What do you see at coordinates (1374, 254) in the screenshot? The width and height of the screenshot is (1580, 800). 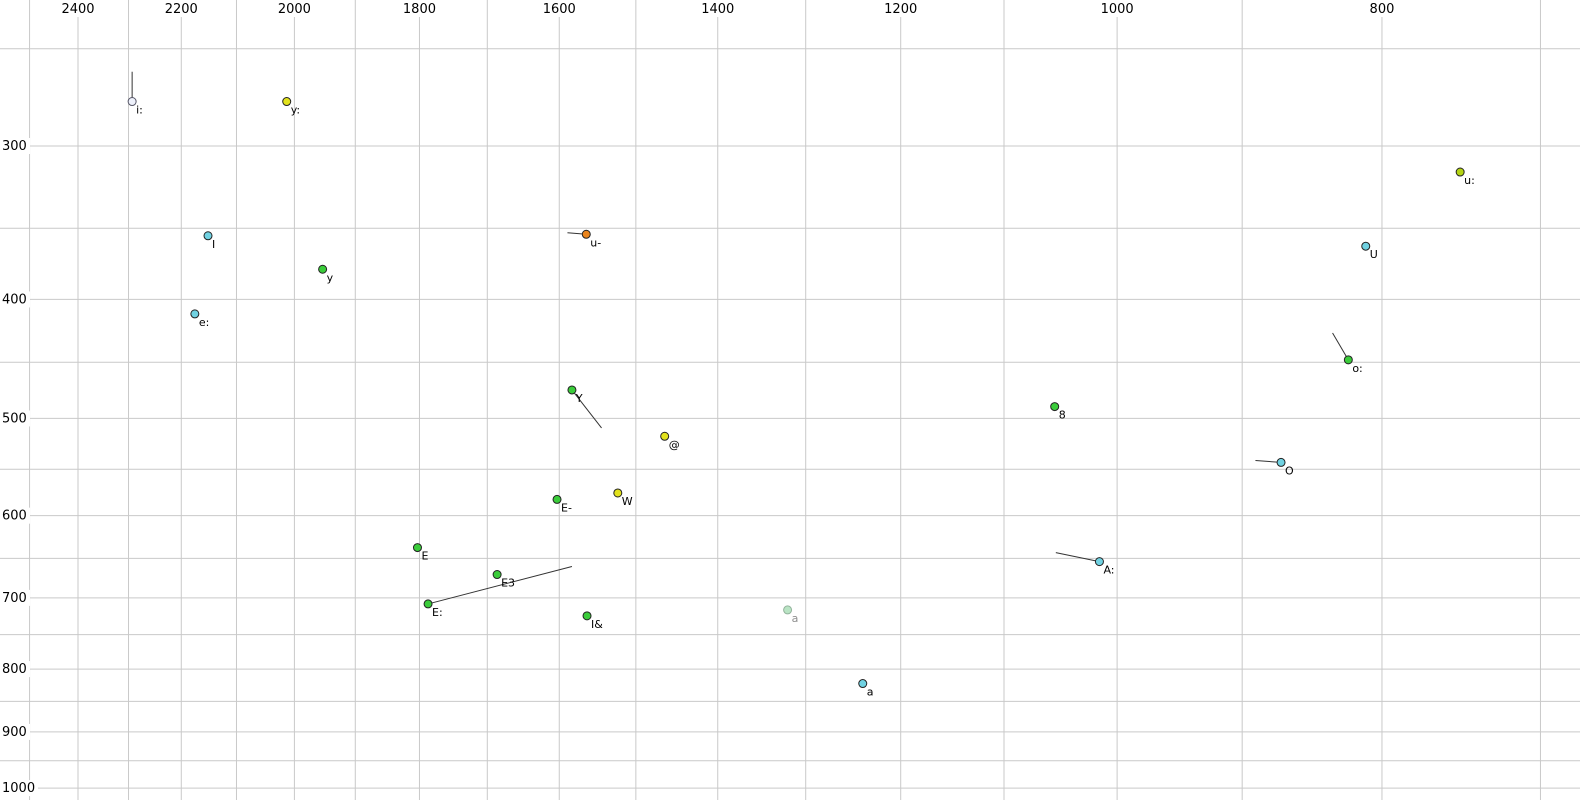 I see `data-point-label-7-u: U` at bounding box center [1374, 254].